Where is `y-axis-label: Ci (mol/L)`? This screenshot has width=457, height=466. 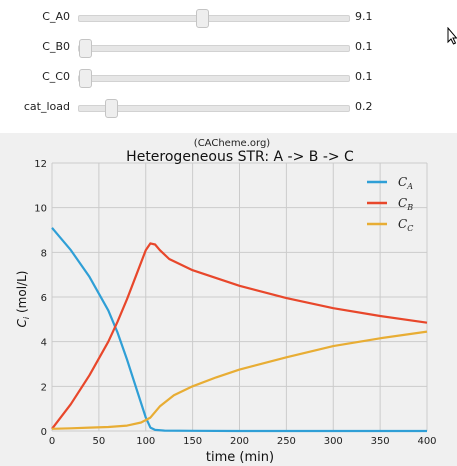 y-axis-label: Ci (mol/L) is located at coordinates (23, 299).